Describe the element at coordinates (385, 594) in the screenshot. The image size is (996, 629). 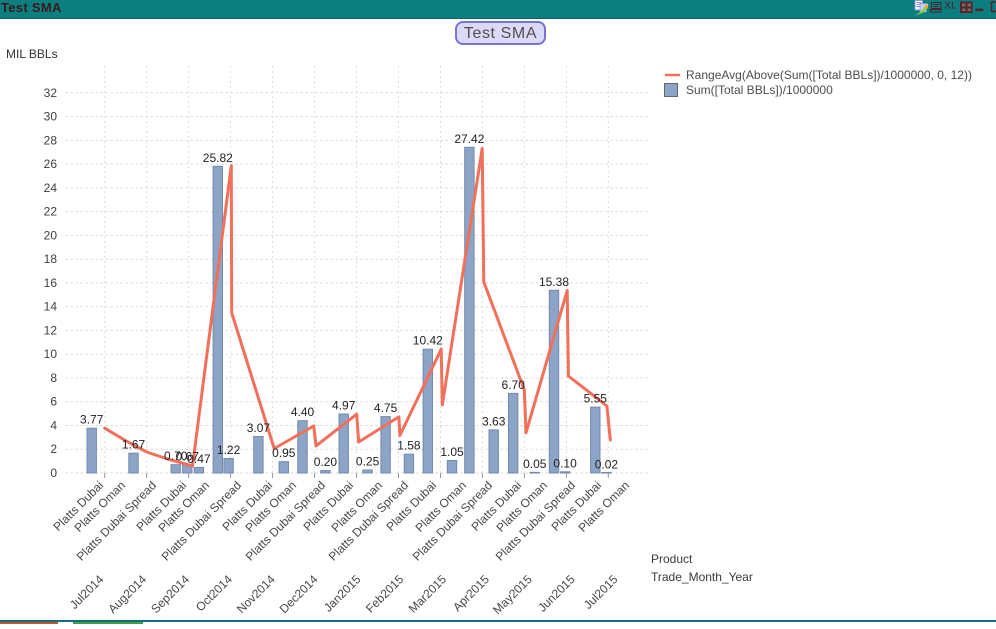
I see `svg-text: Feb2015` at that location.